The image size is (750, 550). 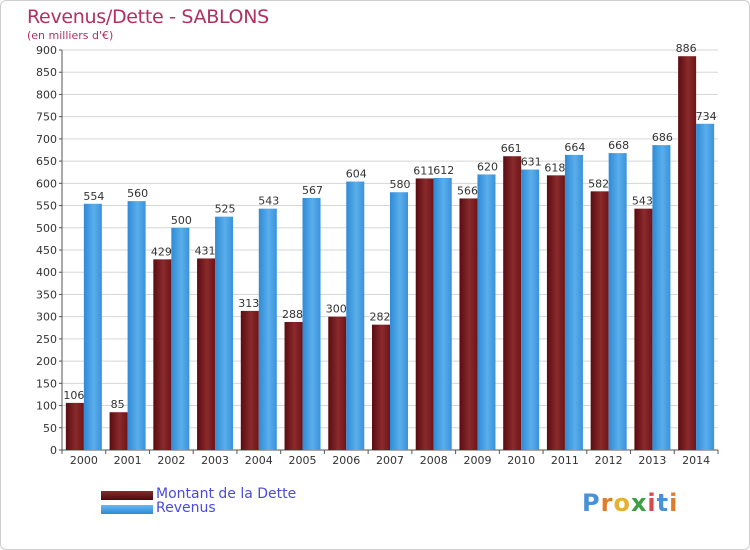 What do you see at coordinates (225, 209) in the screenshot?
I see `data-label-revenus: 525` at bounding box center [225, 209].